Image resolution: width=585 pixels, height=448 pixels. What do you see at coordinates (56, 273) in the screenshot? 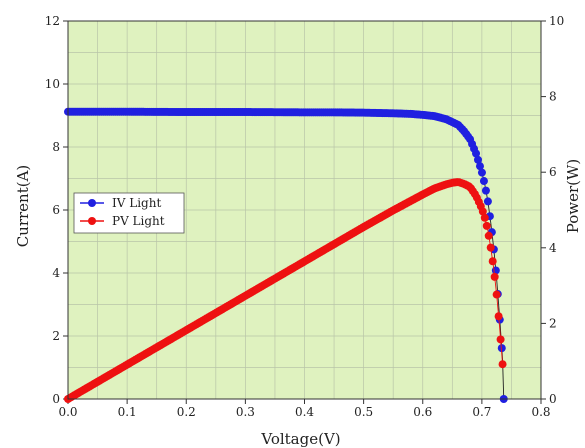
I see `y-tick-label: 4` at bounding box center [56, 273].